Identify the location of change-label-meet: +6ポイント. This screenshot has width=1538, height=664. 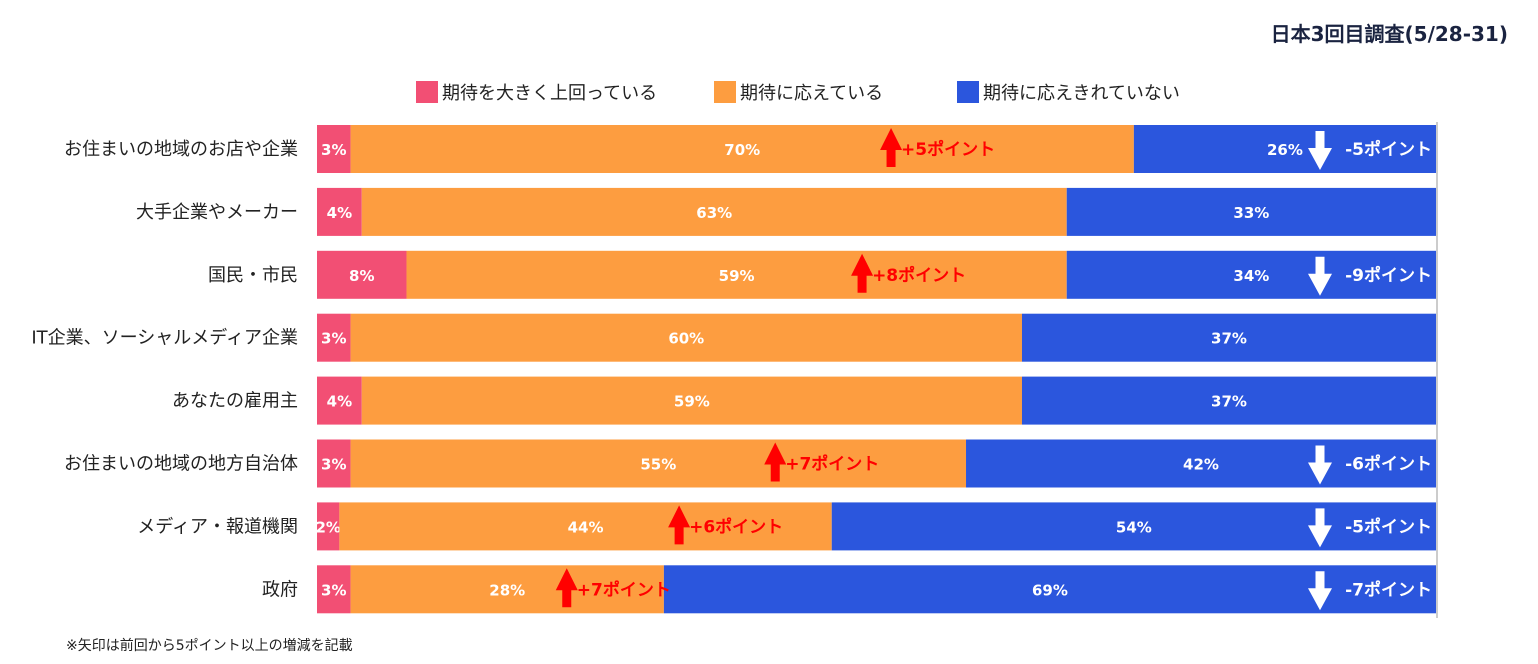
(736, 526).